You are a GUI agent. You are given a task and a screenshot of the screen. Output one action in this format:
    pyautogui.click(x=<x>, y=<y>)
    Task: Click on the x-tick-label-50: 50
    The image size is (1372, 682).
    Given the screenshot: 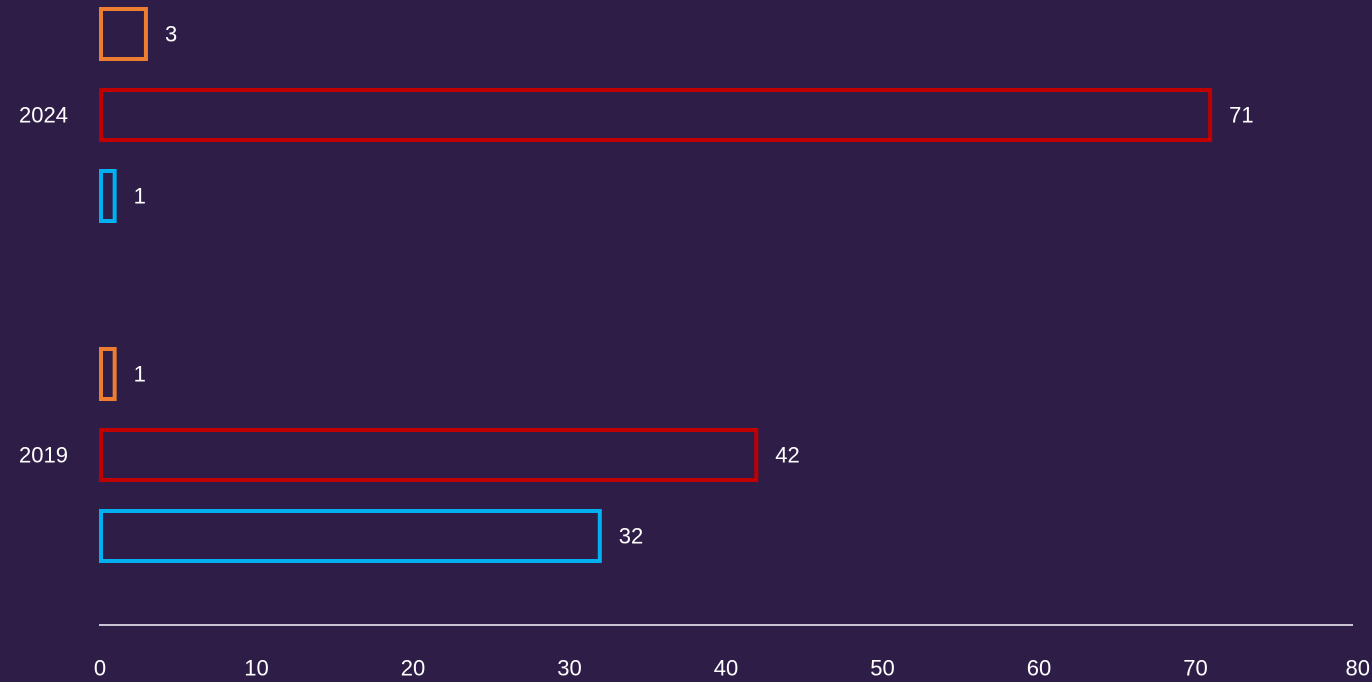 What is the action you would take?
    pyautogui.click(x=882, y=668)
    